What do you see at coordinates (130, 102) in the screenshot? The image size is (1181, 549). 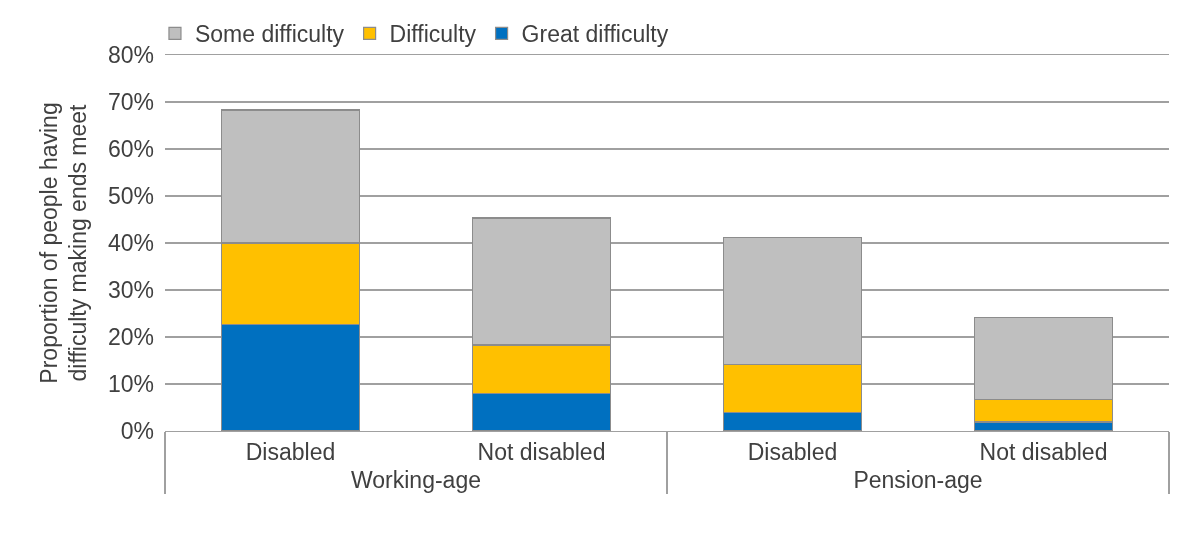 I see `y-tick-label: 70%` at bounding box center [130, 102].